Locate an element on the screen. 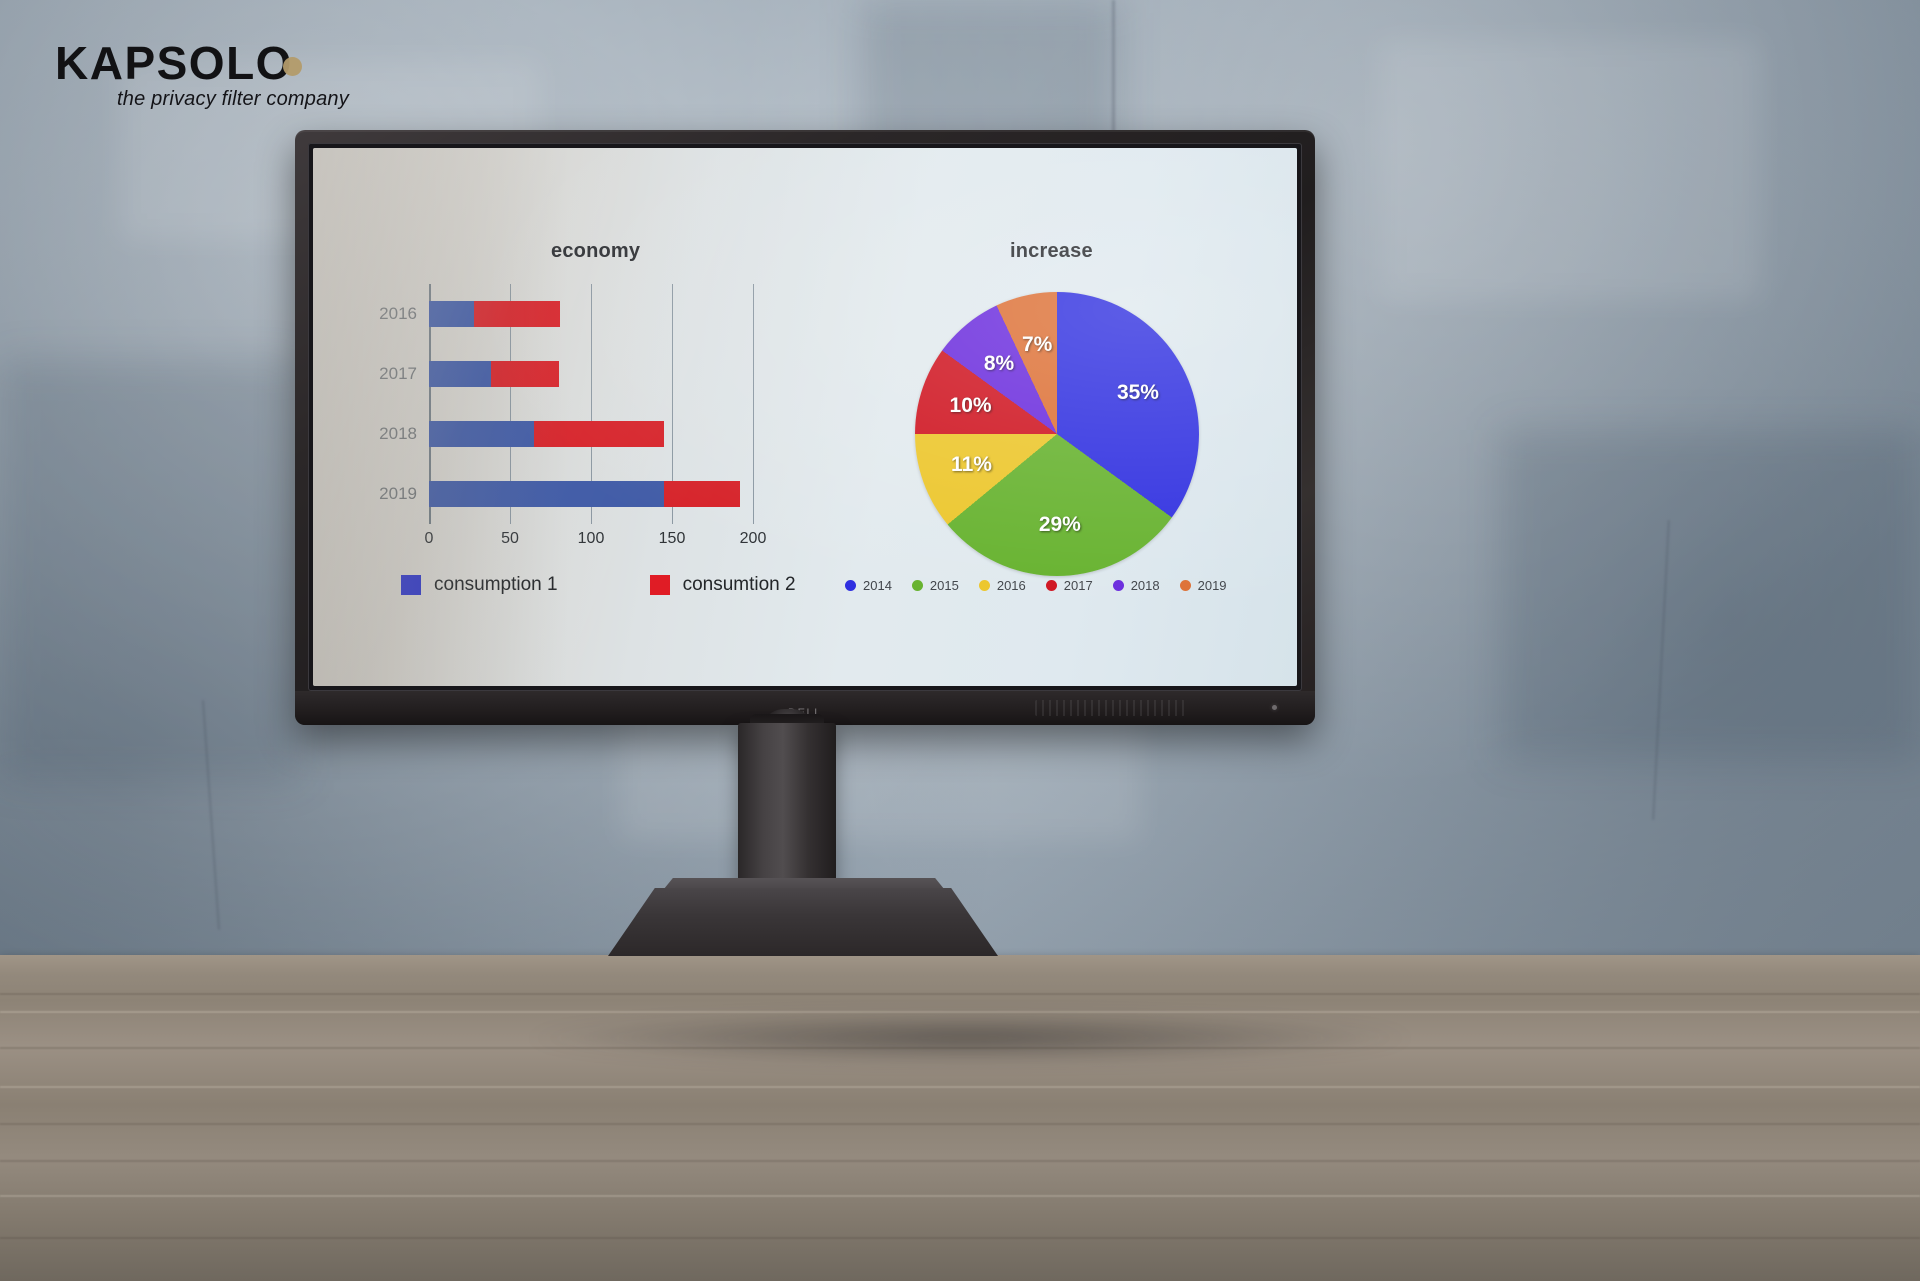 The height and width of the screenshot is (1281, 1920). monitor-stand-base is located at coordinates (803, 922).